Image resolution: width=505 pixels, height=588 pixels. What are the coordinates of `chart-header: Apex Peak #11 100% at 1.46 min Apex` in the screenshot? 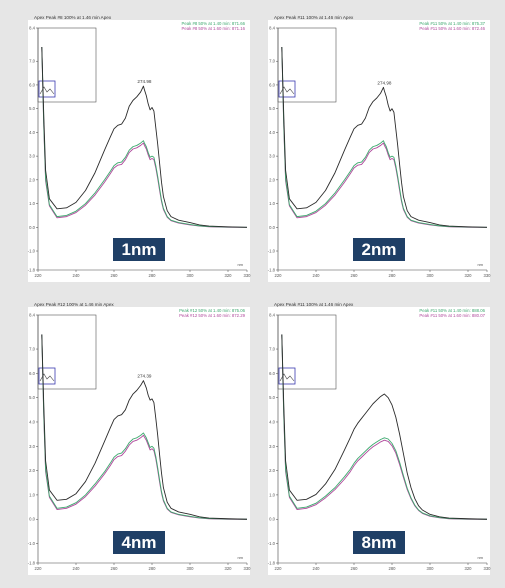 It's located at (314, 17).